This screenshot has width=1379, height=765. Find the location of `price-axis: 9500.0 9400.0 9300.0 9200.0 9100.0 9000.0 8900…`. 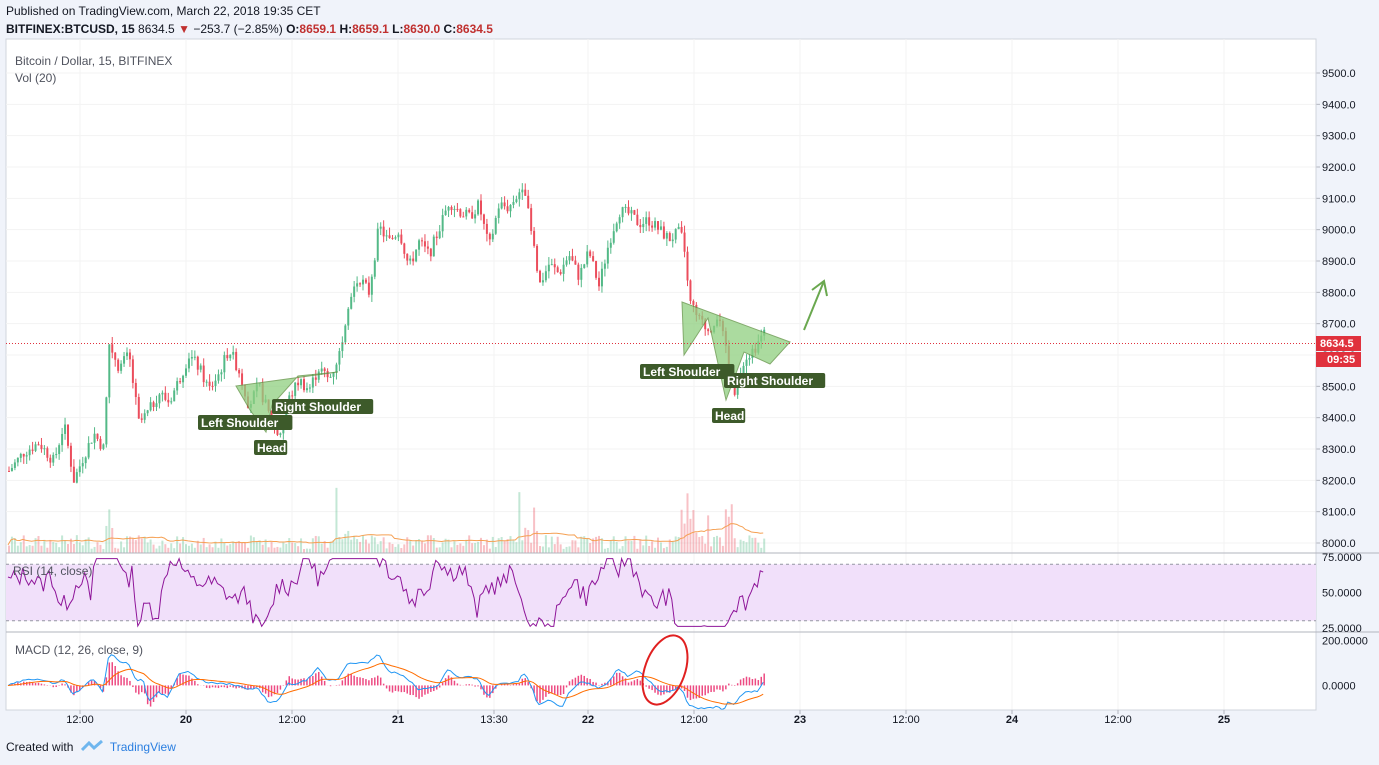

price-axis: 9500.0 9400.0 9300.0 9200.0 9100.0 9000.0 8900… is located at coordinates (1336, 309).